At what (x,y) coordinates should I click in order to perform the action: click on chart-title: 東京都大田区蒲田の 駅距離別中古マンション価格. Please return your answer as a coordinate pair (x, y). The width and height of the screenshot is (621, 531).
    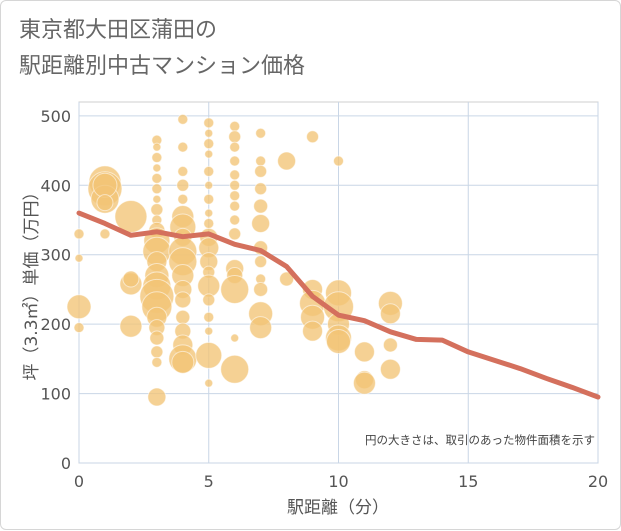
    Looking at the image, I should click on (162, 49).